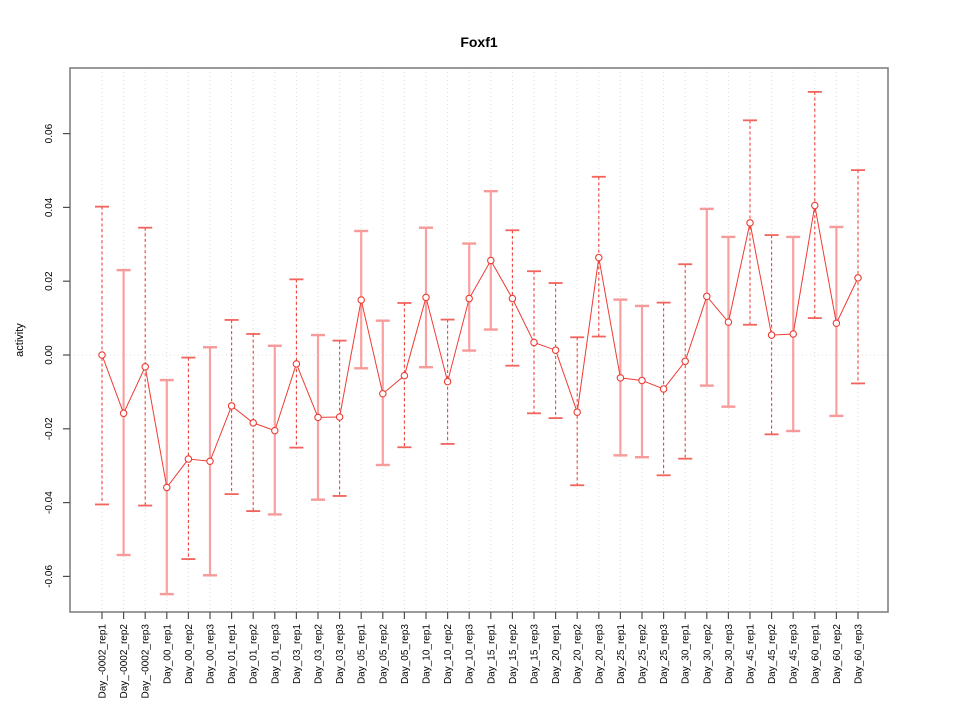 The width and height of the screenshot is (960, 725). I want to click on x-tick-label: Day_45_rep2, so click(772, 654).